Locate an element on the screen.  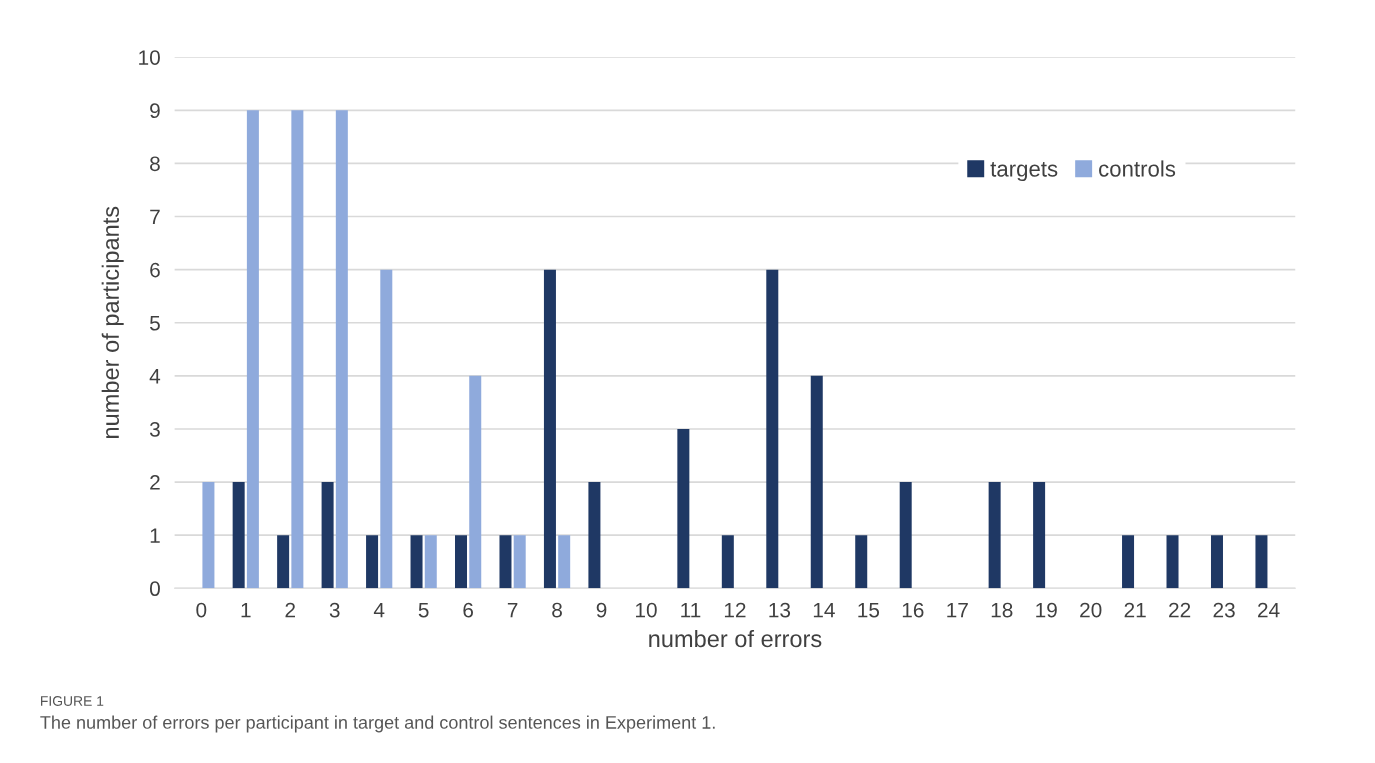
x-tick-label: 9 is located at coordinates (601, 610).